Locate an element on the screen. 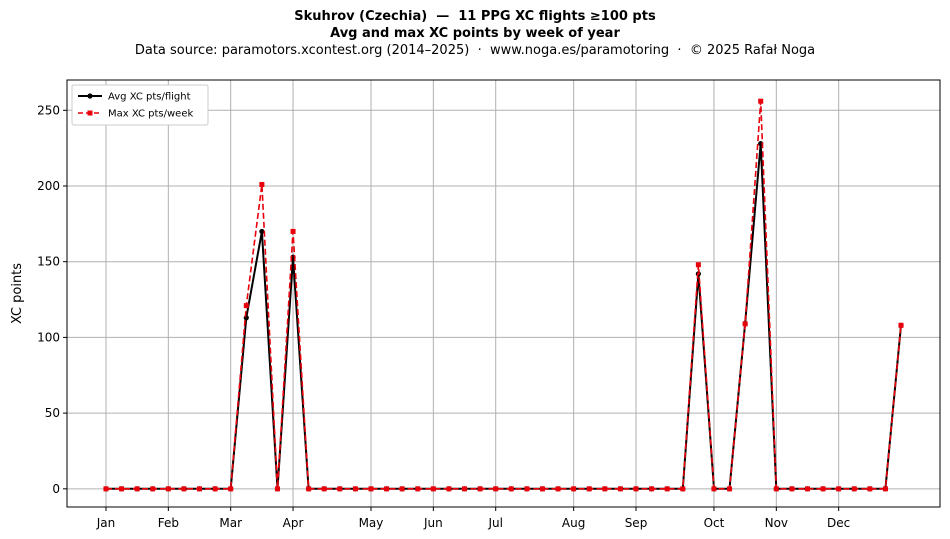 Image resolution: width=950 pixels, height=539 pixels. x-tick-label: Jan is located at coordinates (106, 523).